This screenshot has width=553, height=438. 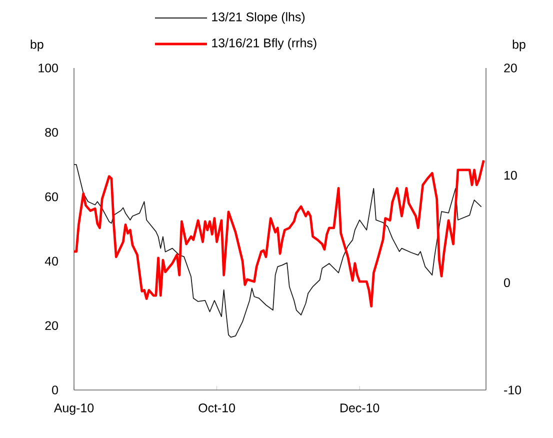 I want to click on y2-tick-label: 10, so click(x=510, y=175).